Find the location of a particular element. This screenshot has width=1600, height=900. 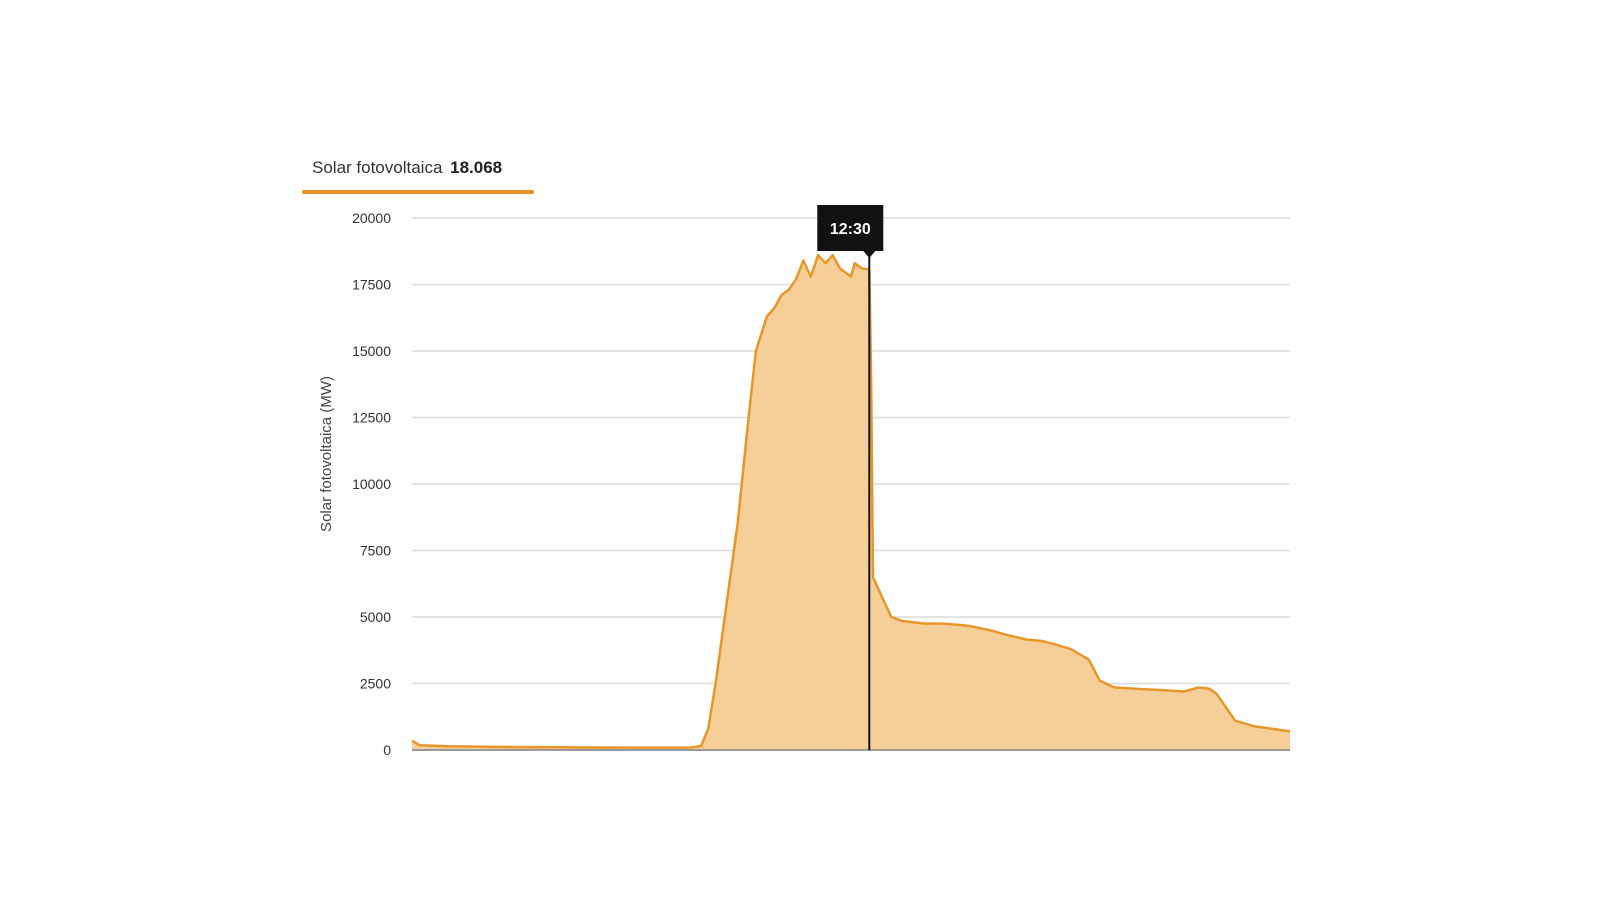

y-tick-label: 7500 is located at coordinates (375, 551).